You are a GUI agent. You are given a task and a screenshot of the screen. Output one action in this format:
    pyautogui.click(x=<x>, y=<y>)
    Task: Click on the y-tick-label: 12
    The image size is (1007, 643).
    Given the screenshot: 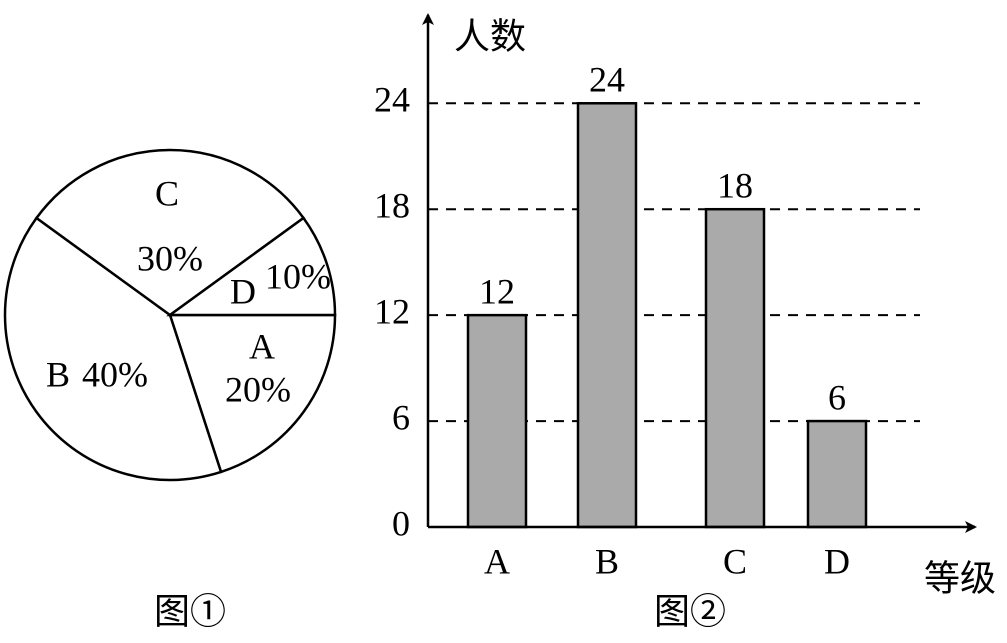 What is the action you would take?
    pyautogui.click(x=392, y=311)
    